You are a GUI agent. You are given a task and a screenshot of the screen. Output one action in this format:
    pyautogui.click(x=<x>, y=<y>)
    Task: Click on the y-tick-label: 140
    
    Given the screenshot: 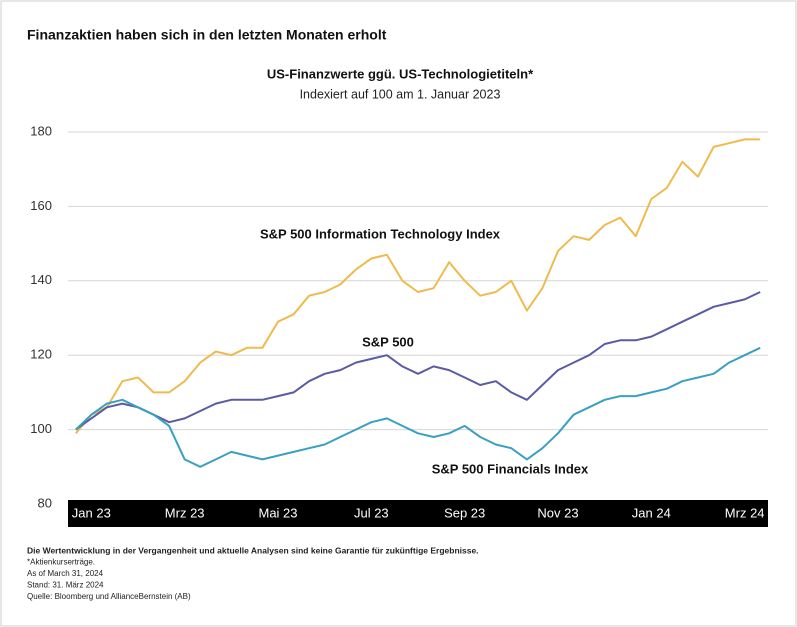 What is the action you would take?
    pyautogui.click(x=41, y=279)
    